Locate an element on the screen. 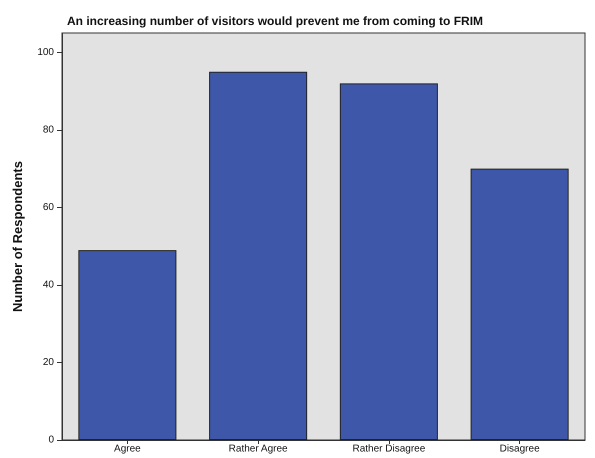  x-tick-label: Rather Agree is located at coordinates (258, 449).